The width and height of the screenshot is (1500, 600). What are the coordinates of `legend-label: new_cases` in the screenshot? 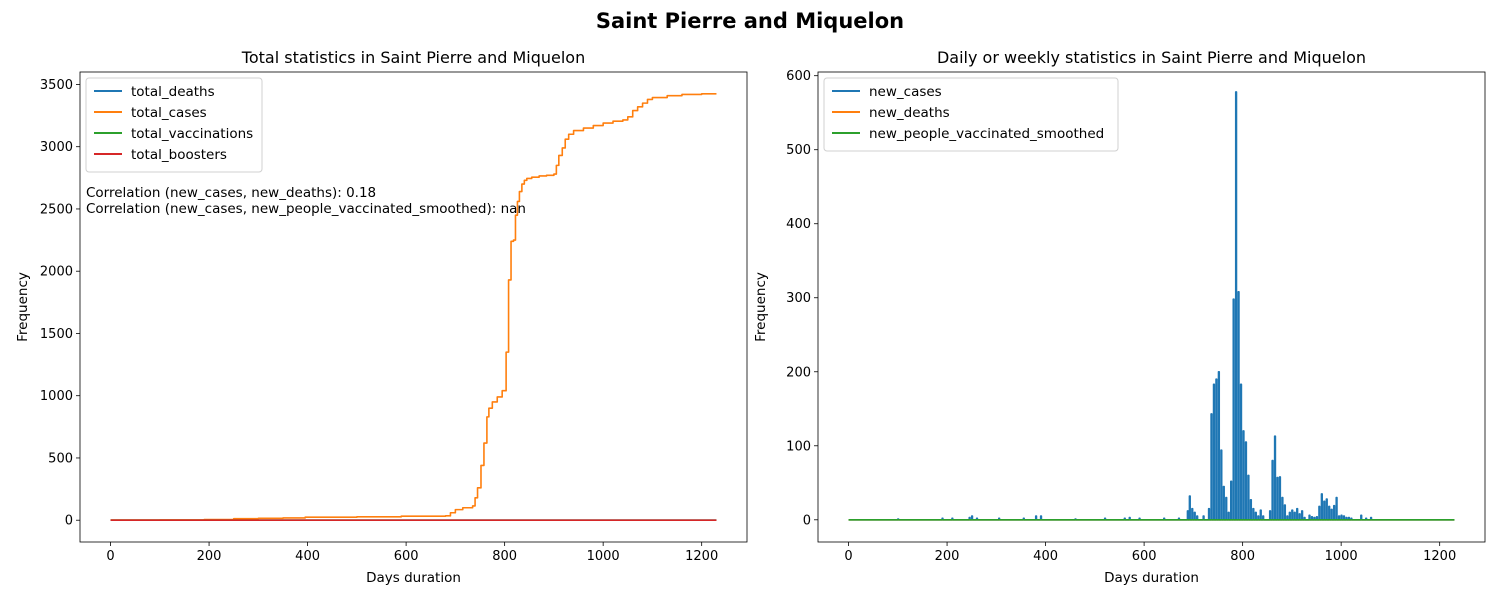 It's located at (905, 92).